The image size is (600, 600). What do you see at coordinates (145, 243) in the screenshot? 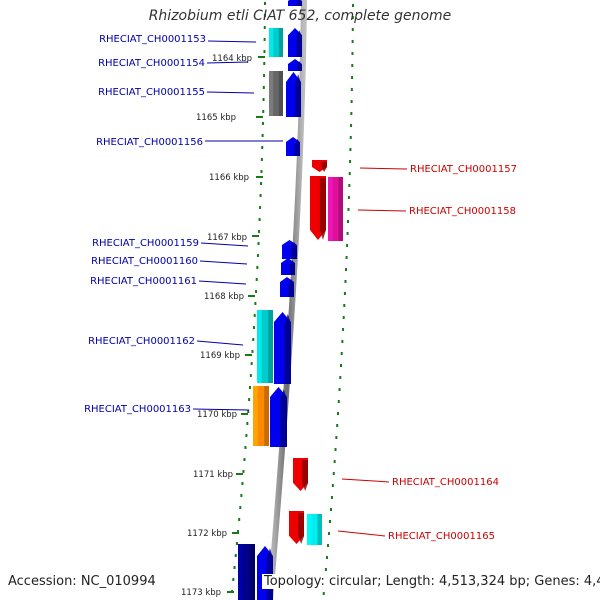
I see `gene-label: RHECIAT_CH0001159` at bounding box center [145, 243].